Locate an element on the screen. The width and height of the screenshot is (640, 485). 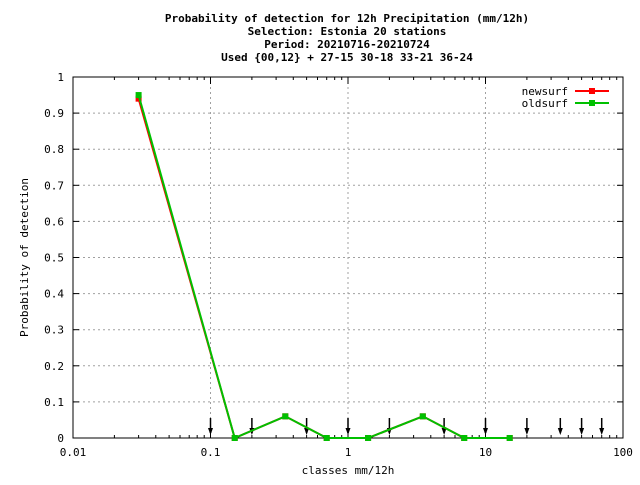
y-tick-label: 0.7 is located at coordinates (54, 185).